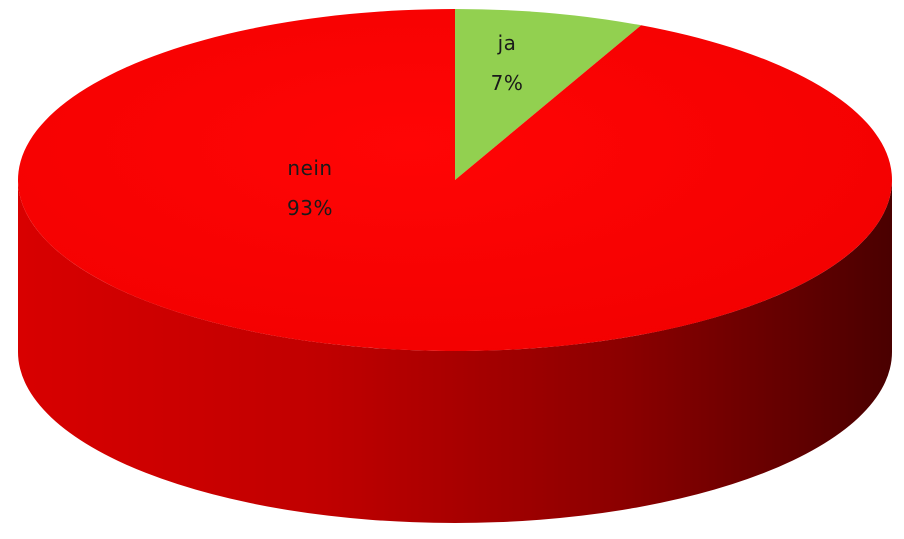 The image size is (904, 539). Describe the element at coordinates (405, 125) in the screenshot. I see `pie-data-labels: ja 7% nein 93%` at that location.